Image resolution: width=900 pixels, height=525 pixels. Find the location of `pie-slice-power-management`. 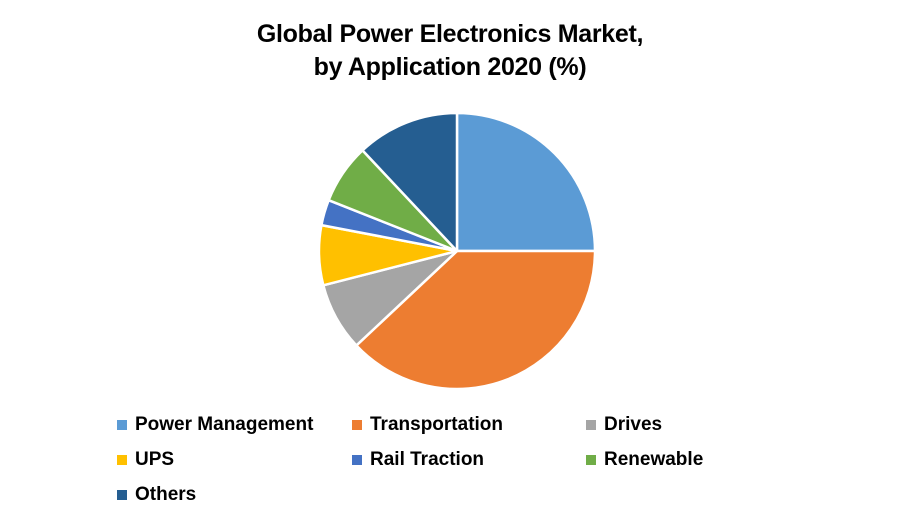

pie-slice-power-management is located at coordinates (526, 182).